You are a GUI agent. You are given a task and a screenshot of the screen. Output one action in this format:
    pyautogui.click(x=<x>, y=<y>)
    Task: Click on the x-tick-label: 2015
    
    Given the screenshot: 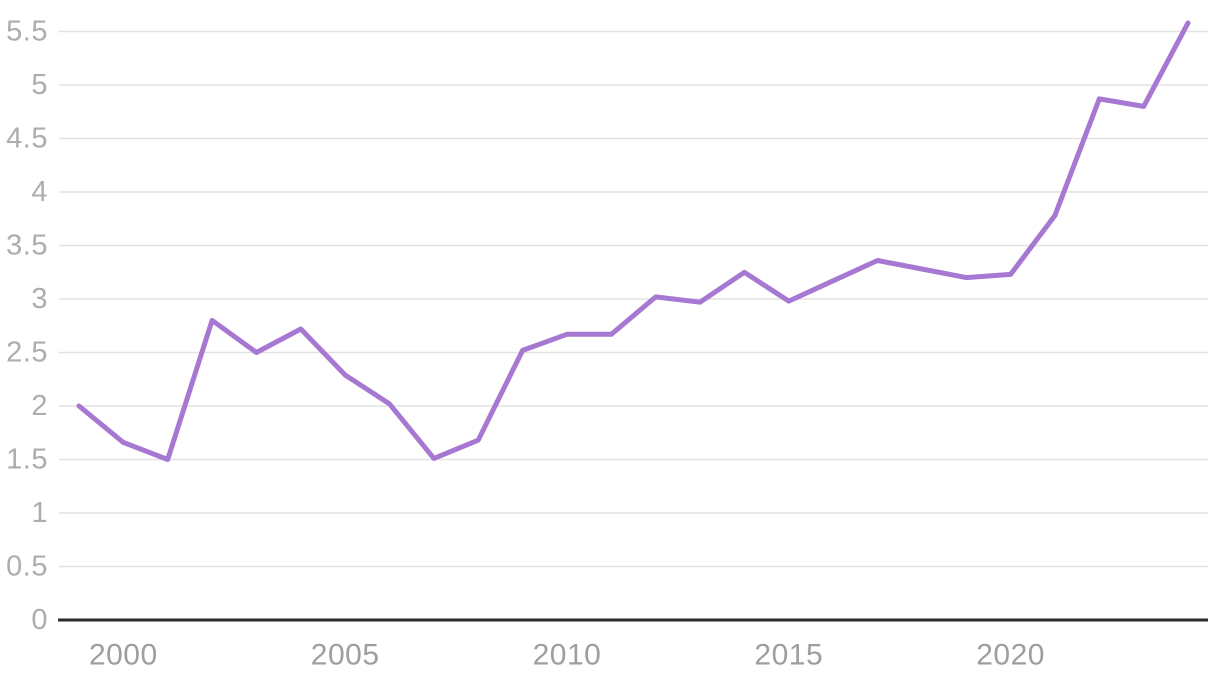 What is the action you would take?
    pyautogui.click(x=788, y=655)
    